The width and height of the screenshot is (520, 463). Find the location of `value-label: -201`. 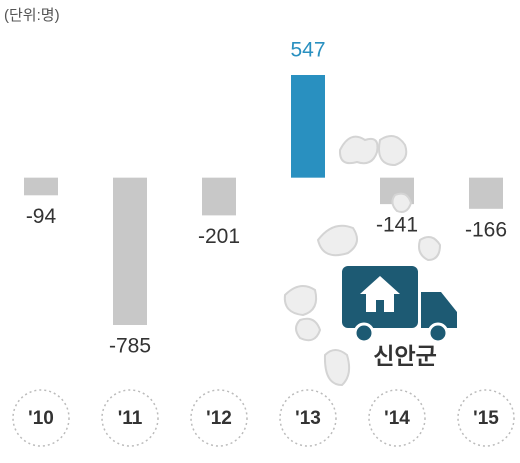

value-label: -201 is located at coordinates (219, 236).